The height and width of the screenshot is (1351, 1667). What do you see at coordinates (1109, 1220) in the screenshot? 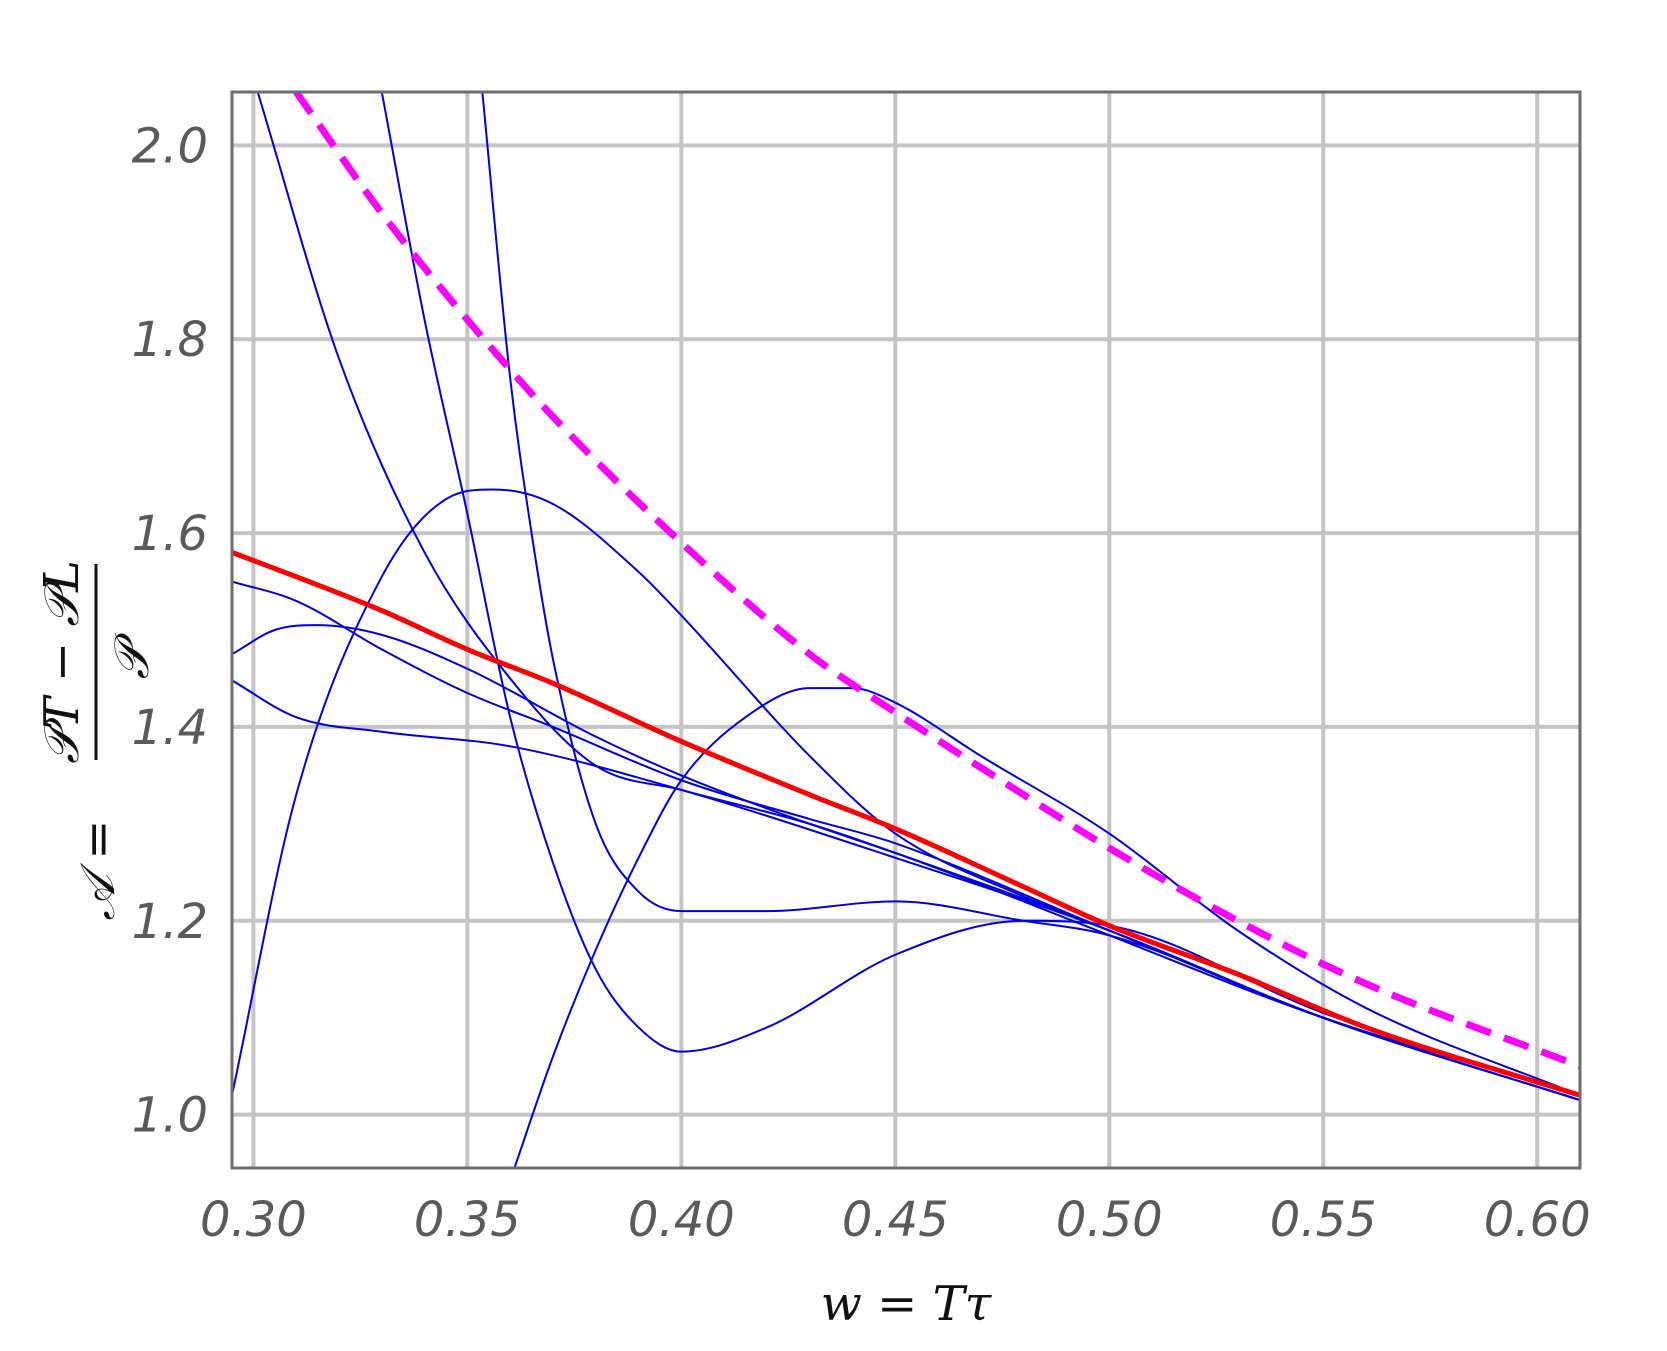
I see `x-tick-label: 0.50` at bounding box center [1109, 1220].